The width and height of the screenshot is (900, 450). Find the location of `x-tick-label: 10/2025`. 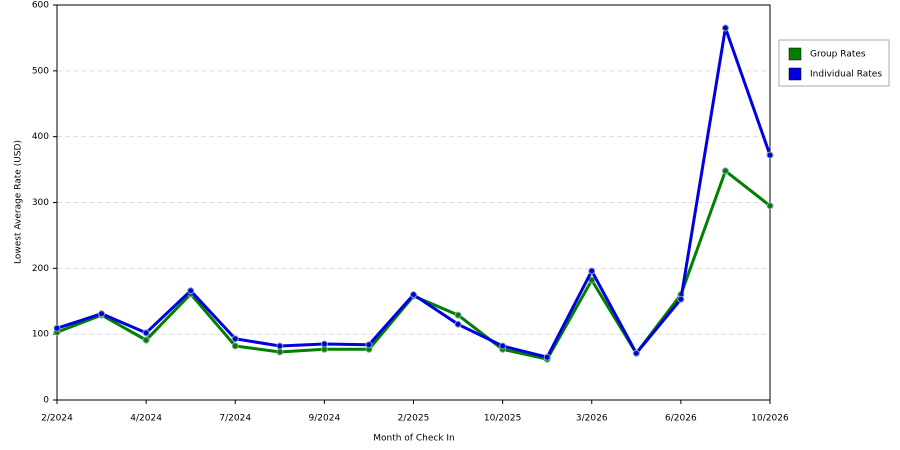

x-tick-label: 10/2025 is located at coordinates (502, 419).